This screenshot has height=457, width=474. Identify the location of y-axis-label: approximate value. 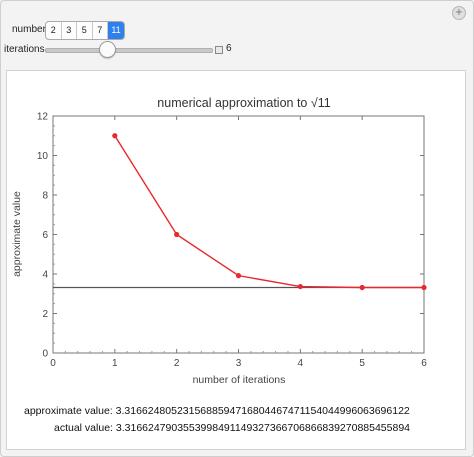
(17, 234).